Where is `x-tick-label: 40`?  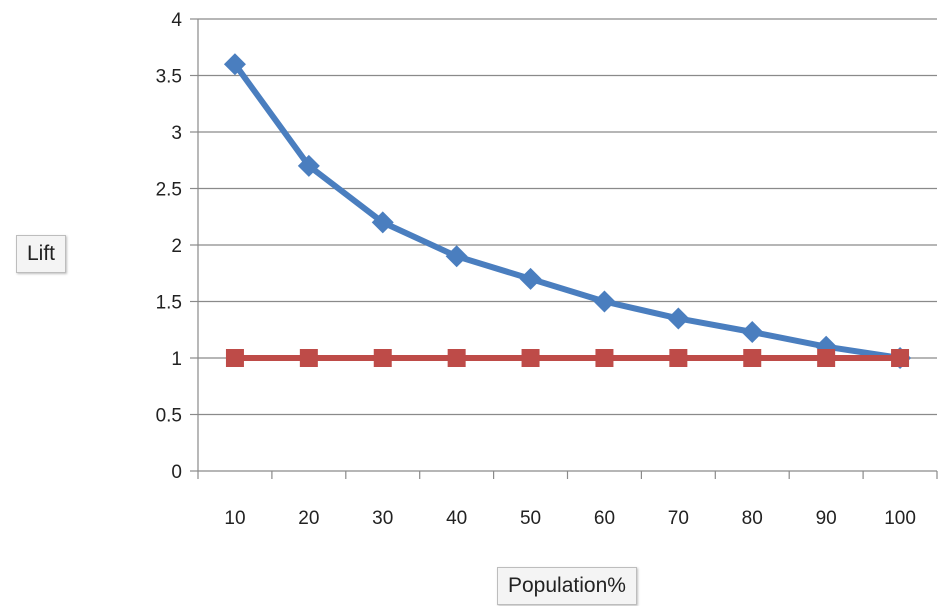
x-tick-label: 40 is located at coordinates (456, 518).